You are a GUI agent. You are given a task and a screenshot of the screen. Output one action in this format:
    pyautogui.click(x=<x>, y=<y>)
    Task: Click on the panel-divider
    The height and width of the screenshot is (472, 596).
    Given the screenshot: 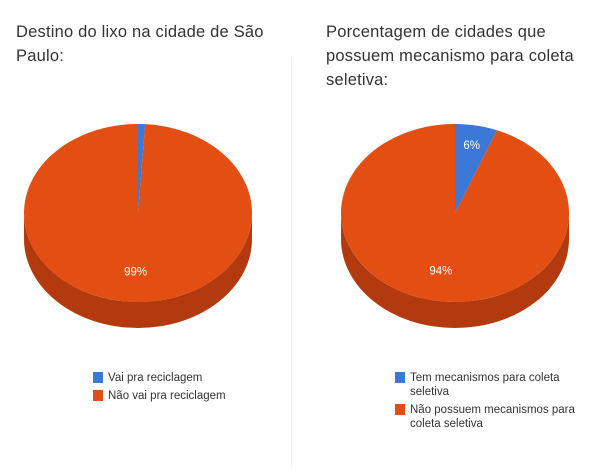 What is the action you would take?
    pyautogui.click(x=291, y=263)
    